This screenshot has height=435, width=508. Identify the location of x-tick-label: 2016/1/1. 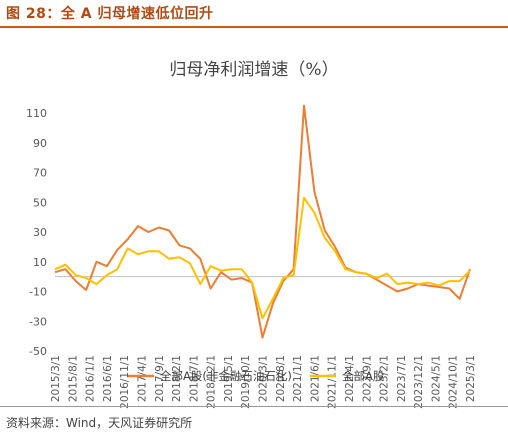
(91, 378).